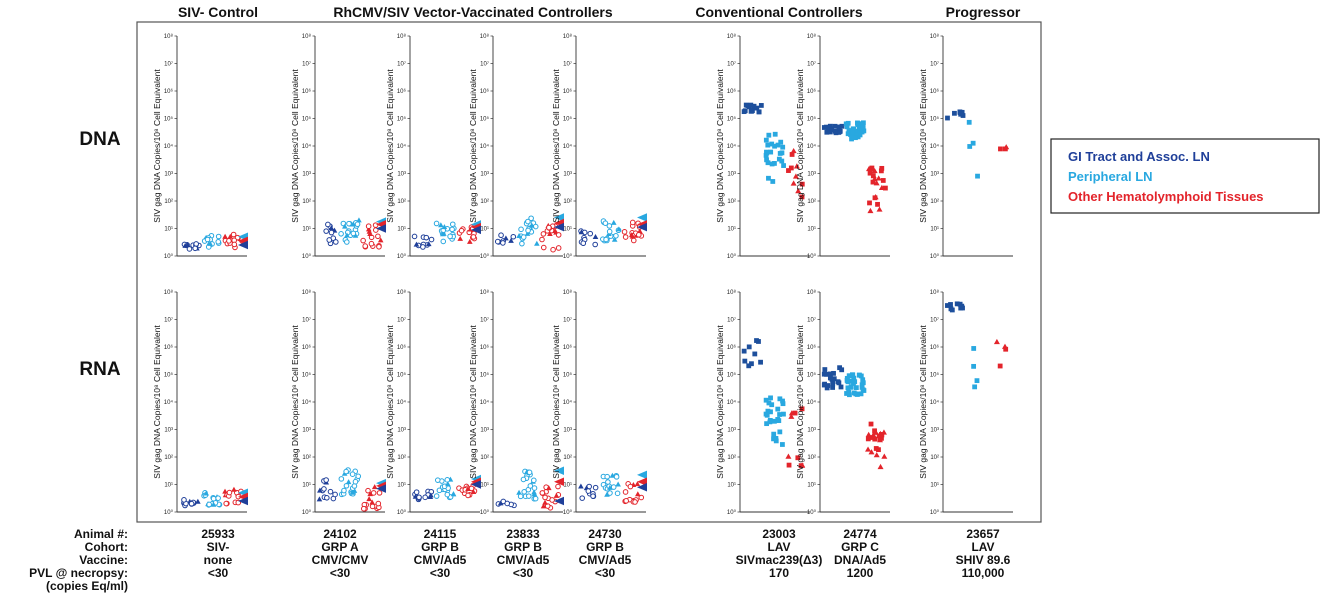 This screenshot has width=1329, height=603. What do you see at coordinates (860, 534) in the screenshot?
I see `footer-animal-24774: 24774` at bounding box center [860, 534].